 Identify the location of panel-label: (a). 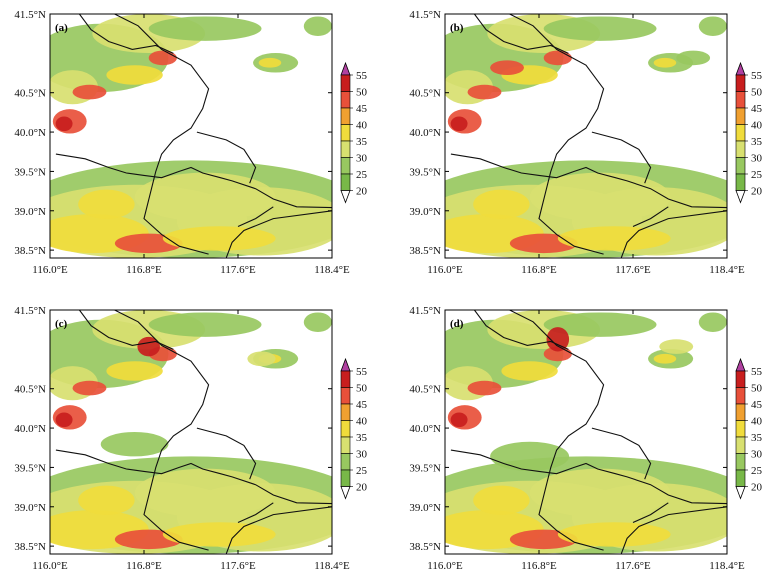
(61, 28).